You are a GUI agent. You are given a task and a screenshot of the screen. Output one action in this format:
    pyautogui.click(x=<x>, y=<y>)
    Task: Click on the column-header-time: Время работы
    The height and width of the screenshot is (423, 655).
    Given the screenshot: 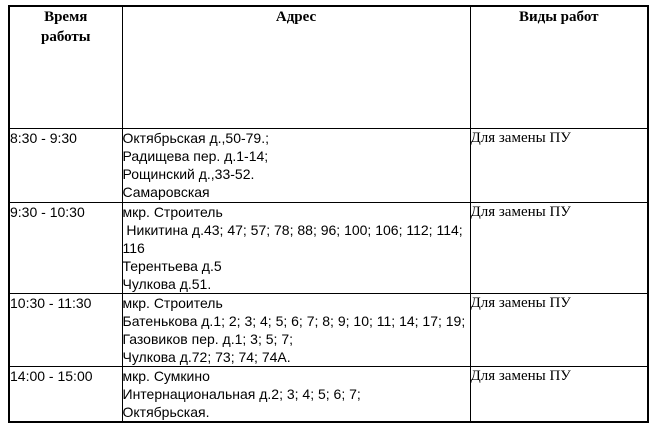 What is the action you would take?
    pyautogui.click(x=65, y=67)
    